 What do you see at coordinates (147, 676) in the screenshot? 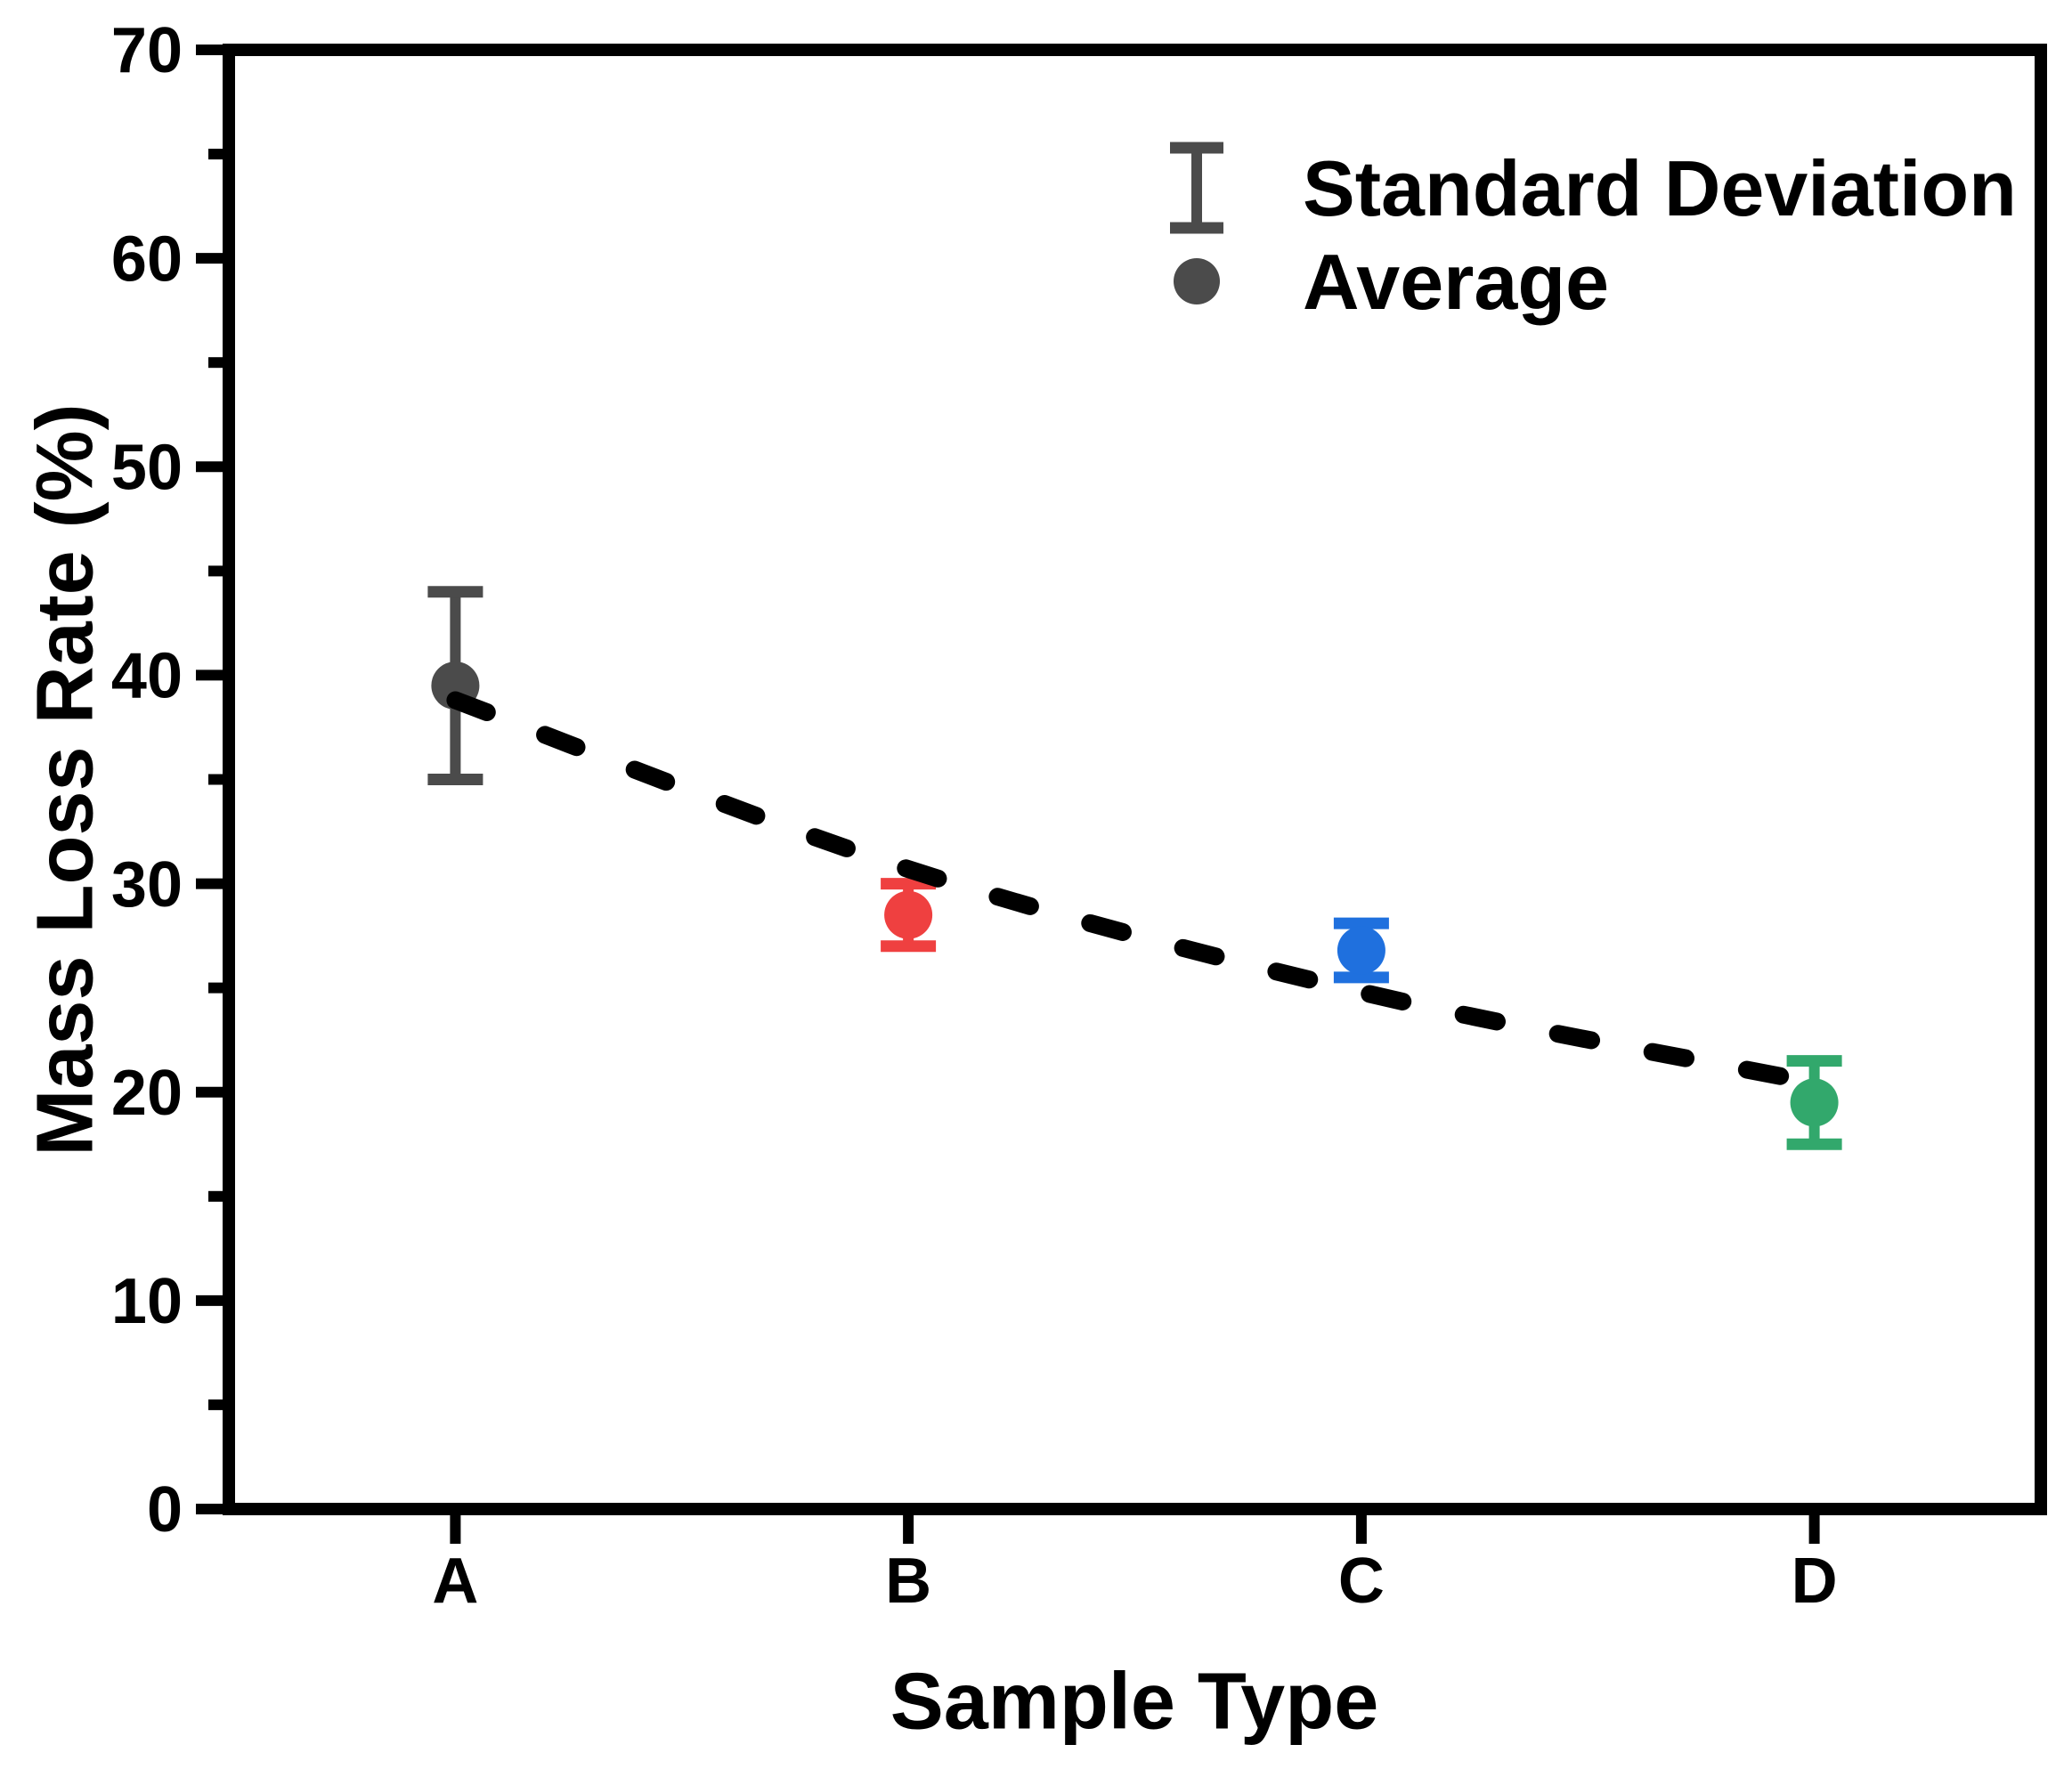
I see `y-tick-label-40: 40` at bounding box center [147, 676].